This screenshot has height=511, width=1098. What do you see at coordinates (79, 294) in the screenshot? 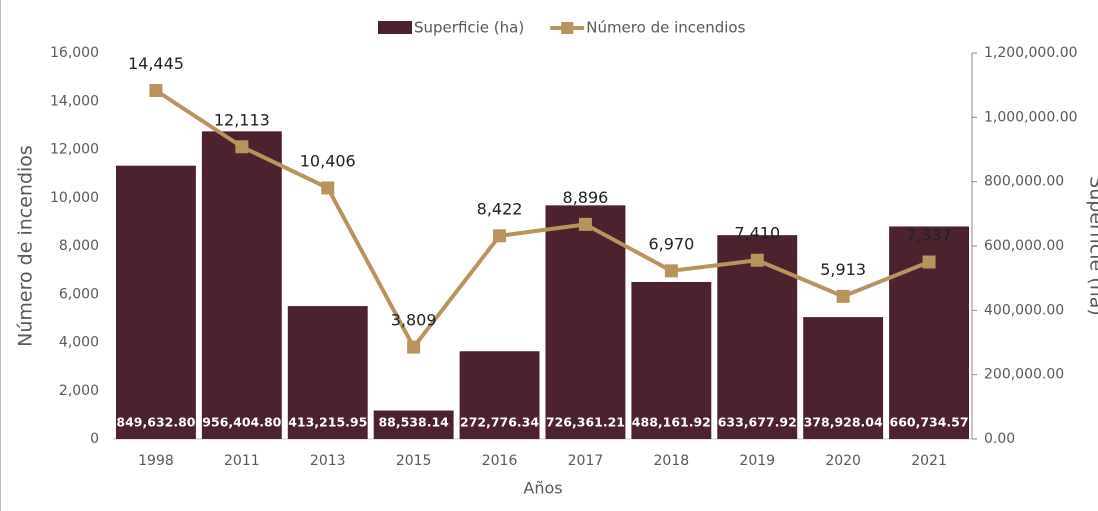
I see `y-tick-label: 6,000` at bounding box center [79, 294].